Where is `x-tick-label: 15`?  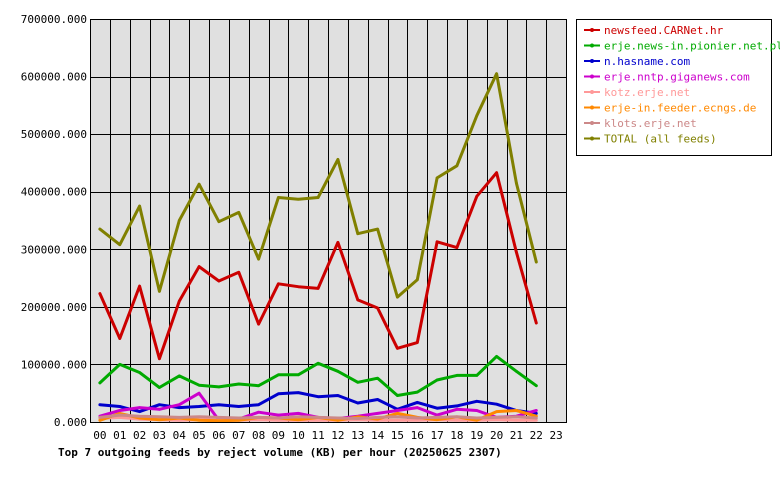 x-tick-label: 15 is located at coordinates (397, 435).